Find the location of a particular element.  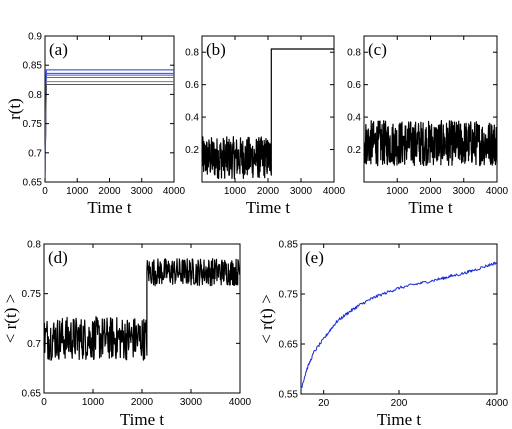

y-tick-label-e-0: 0.55 is located at coordinates (289, 395).